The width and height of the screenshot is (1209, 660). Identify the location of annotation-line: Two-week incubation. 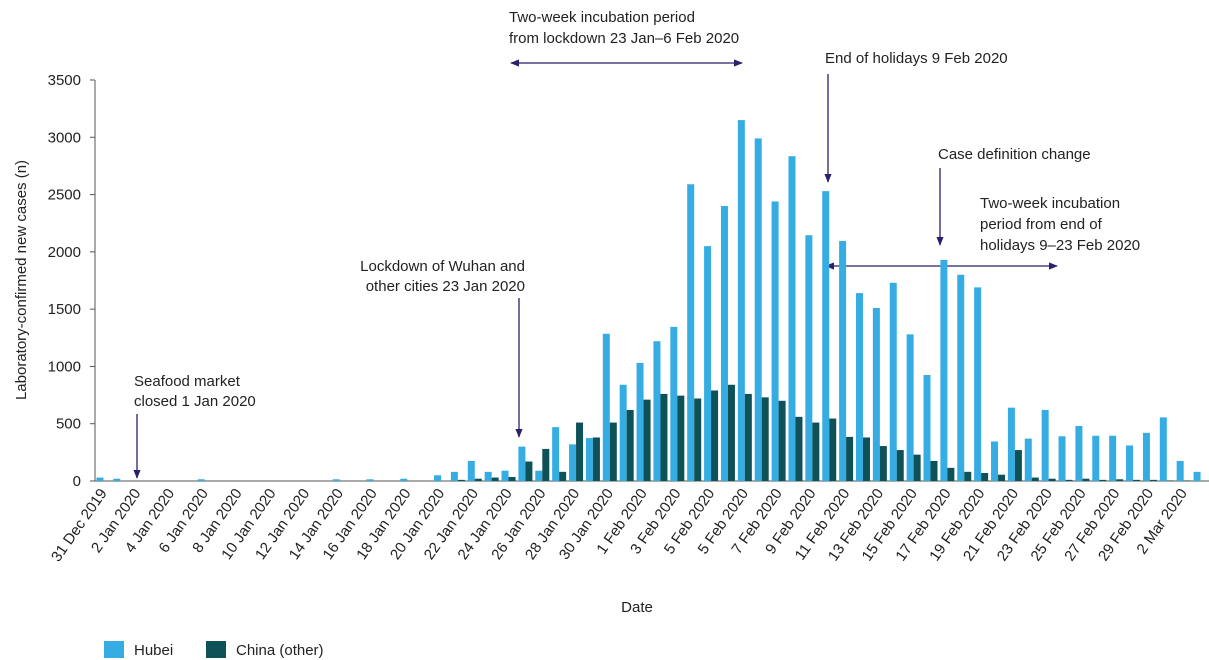
(1050, 203).